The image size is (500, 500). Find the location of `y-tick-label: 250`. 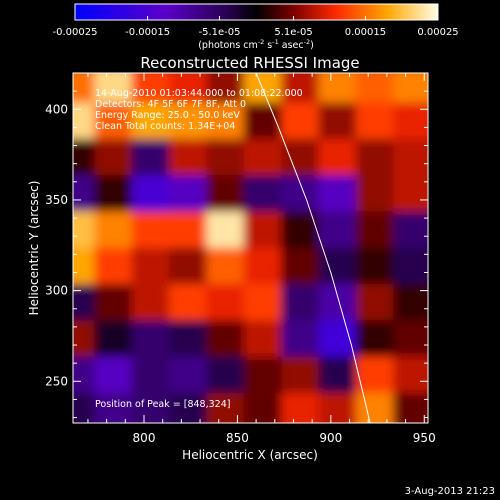

y-tick-label: 250 is located at coordinates (56, 381).